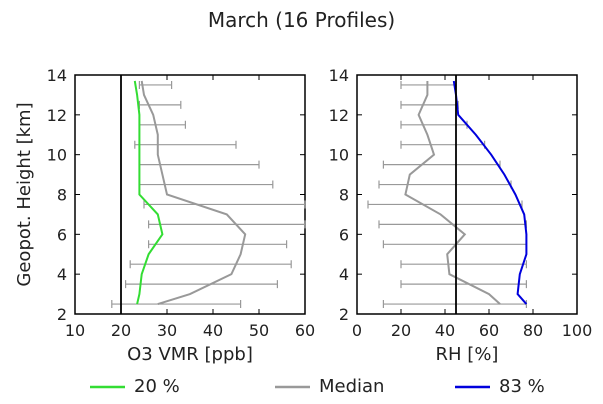  I want to click on panel-1-y-tick-label: 10, so click(57, 155).